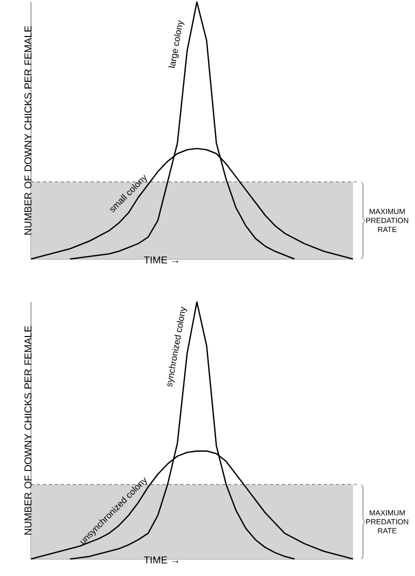 This screenshot has height=576, width=415. I want to click on text: large colony, so click(176, 44).